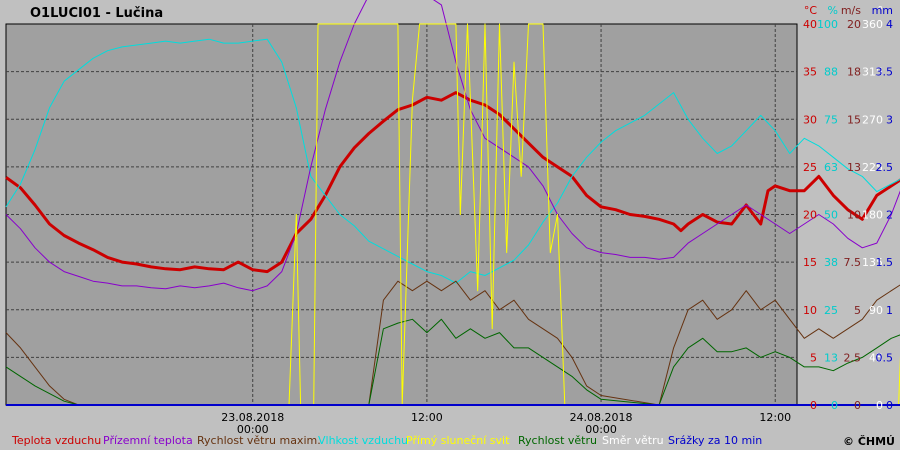 This screenshot has width=900, height=450. What do you see at coordinates (831, 119) in the screenshot?
I see `y-axis-tick: 75` at bounding box center [831, 119].